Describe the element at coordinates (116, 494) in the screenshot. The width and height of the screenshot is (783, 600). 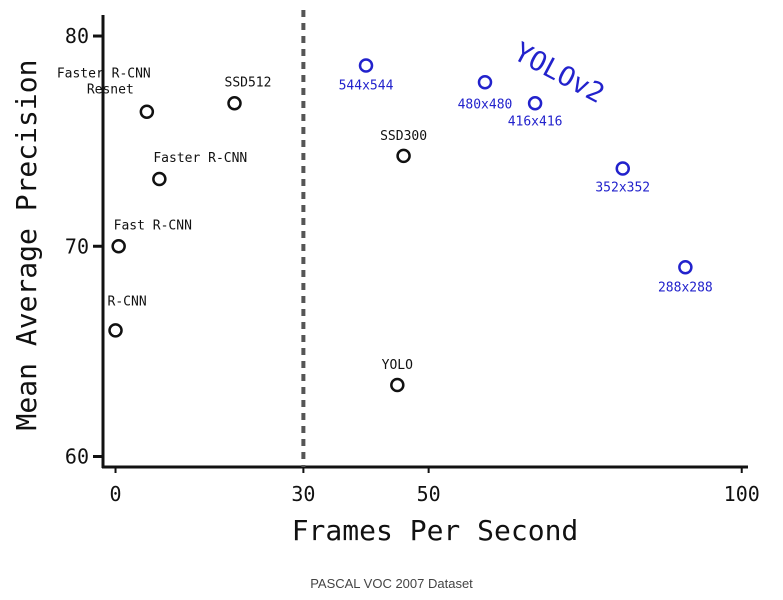
I see `x-tick-label: 0` at that location.